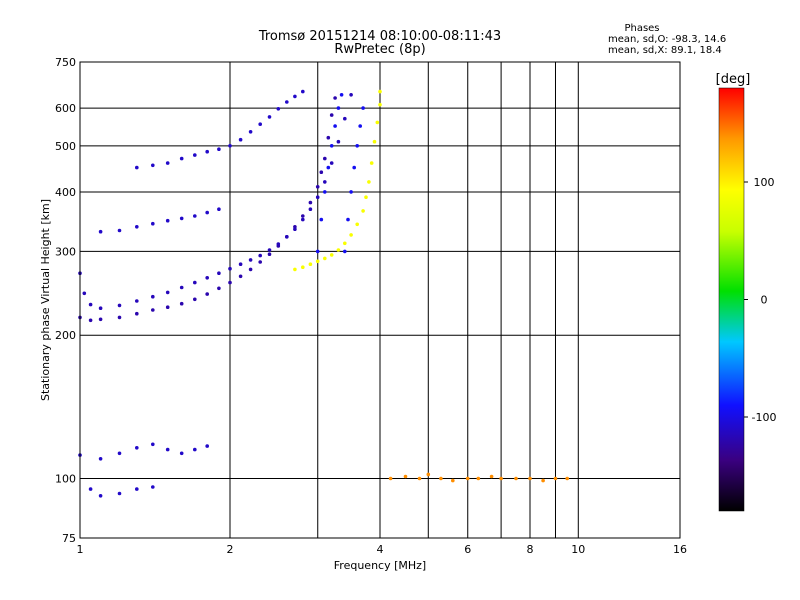  I want to click on y-tick-label: 400, so click(65, 192).